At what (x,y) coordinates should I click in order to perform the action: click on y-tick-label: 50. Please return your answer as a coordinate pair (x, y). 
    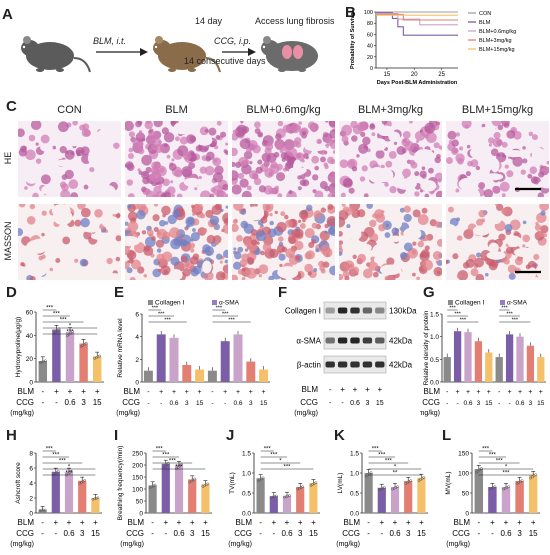
    Looking at the image, I should click on (140, 502).